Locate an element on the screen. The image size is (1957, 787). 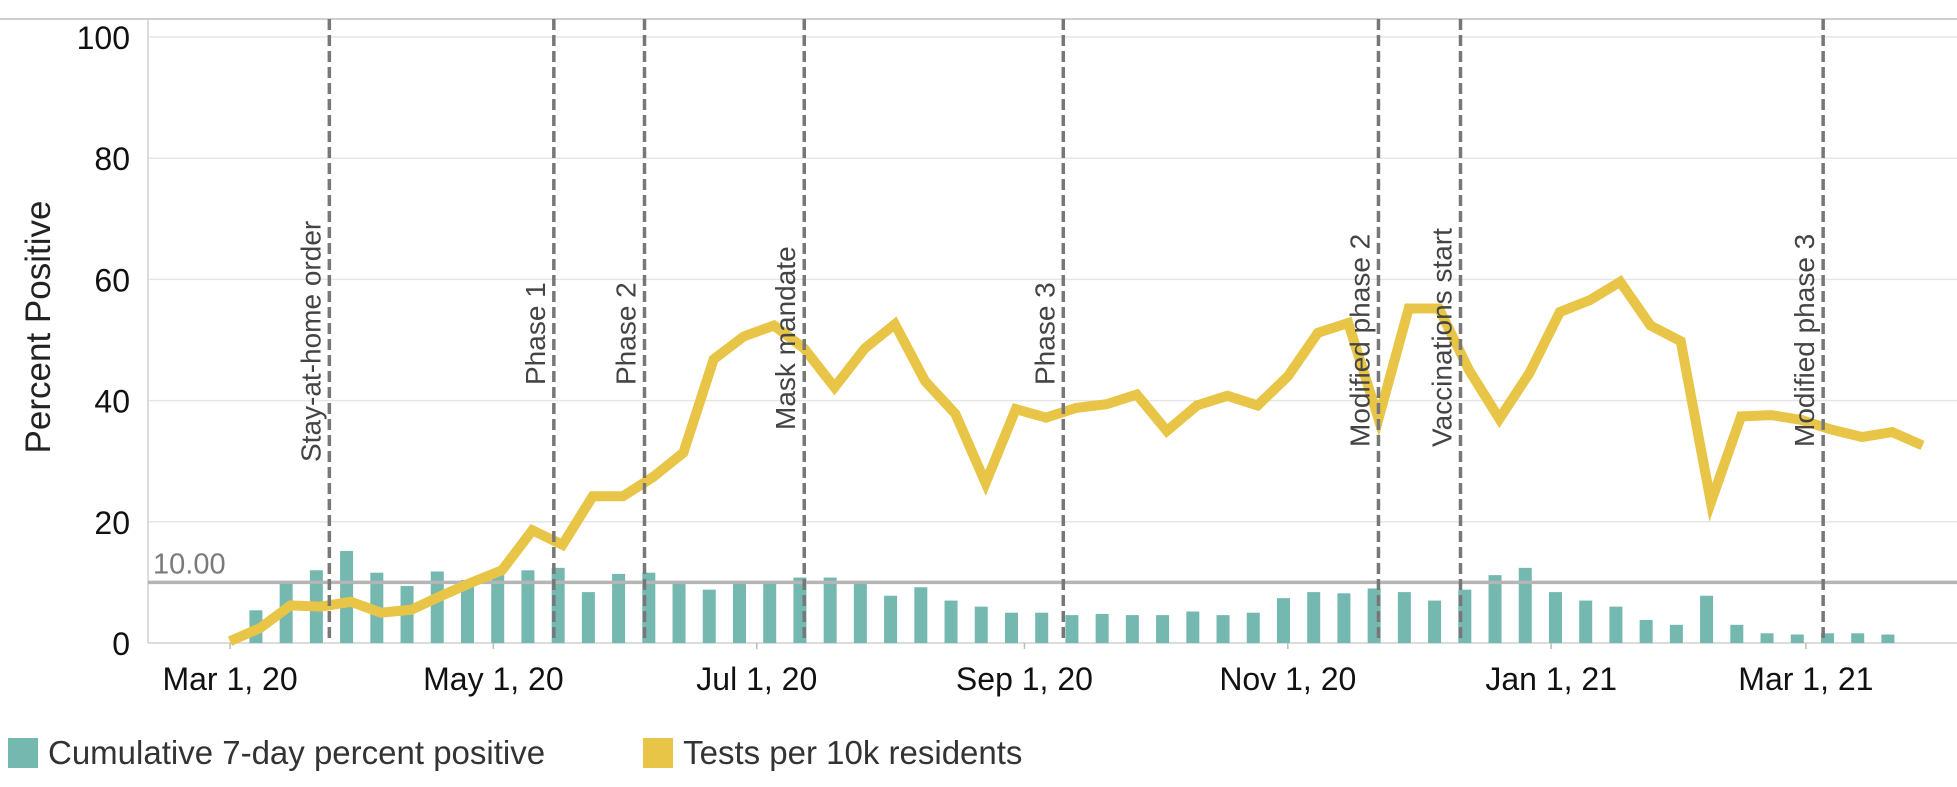
event-label: Modified phase 2 is located at coordinates (1359, 340).